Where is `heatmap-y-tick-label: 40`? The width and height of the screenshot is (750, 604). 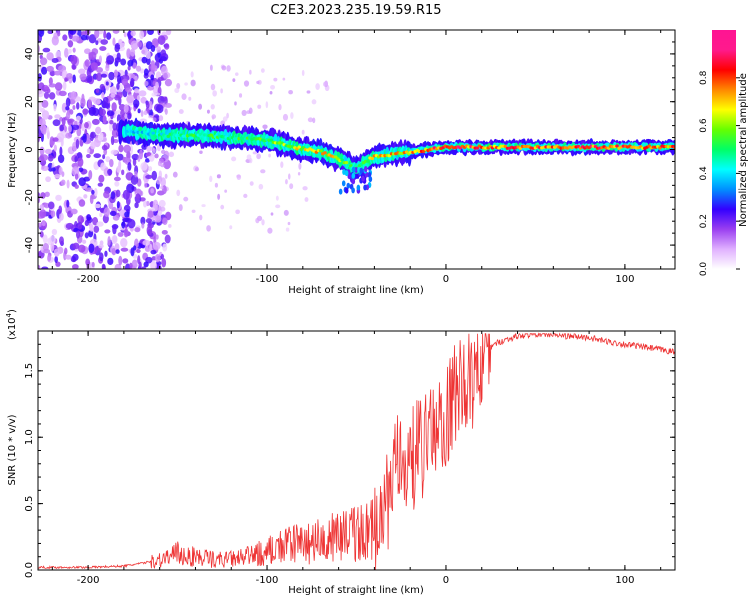
heatmap-y-tick-label: 40 is located at coordinates (29, 54).